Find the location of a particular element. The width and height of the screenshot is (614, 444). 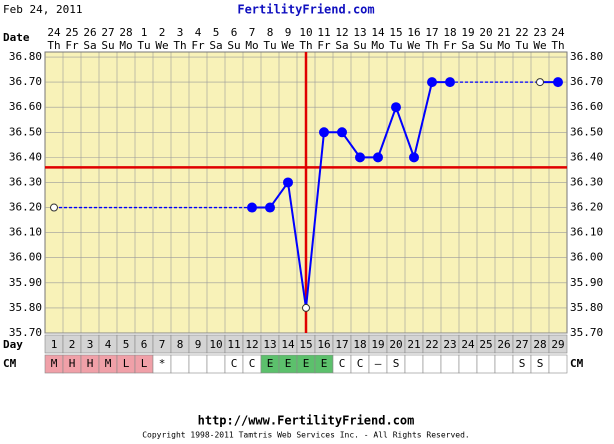

y-tick-label: 36.80 is located at coordinates (25, 56).